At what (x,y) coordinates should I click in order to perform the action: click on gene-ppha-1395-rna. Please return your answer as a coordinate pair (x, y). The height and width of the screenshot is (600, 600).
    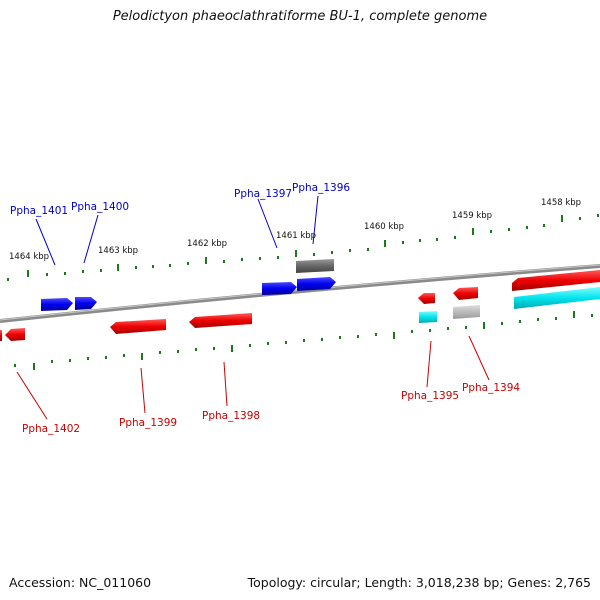
    Looking at the image, I should click on (428, 317).